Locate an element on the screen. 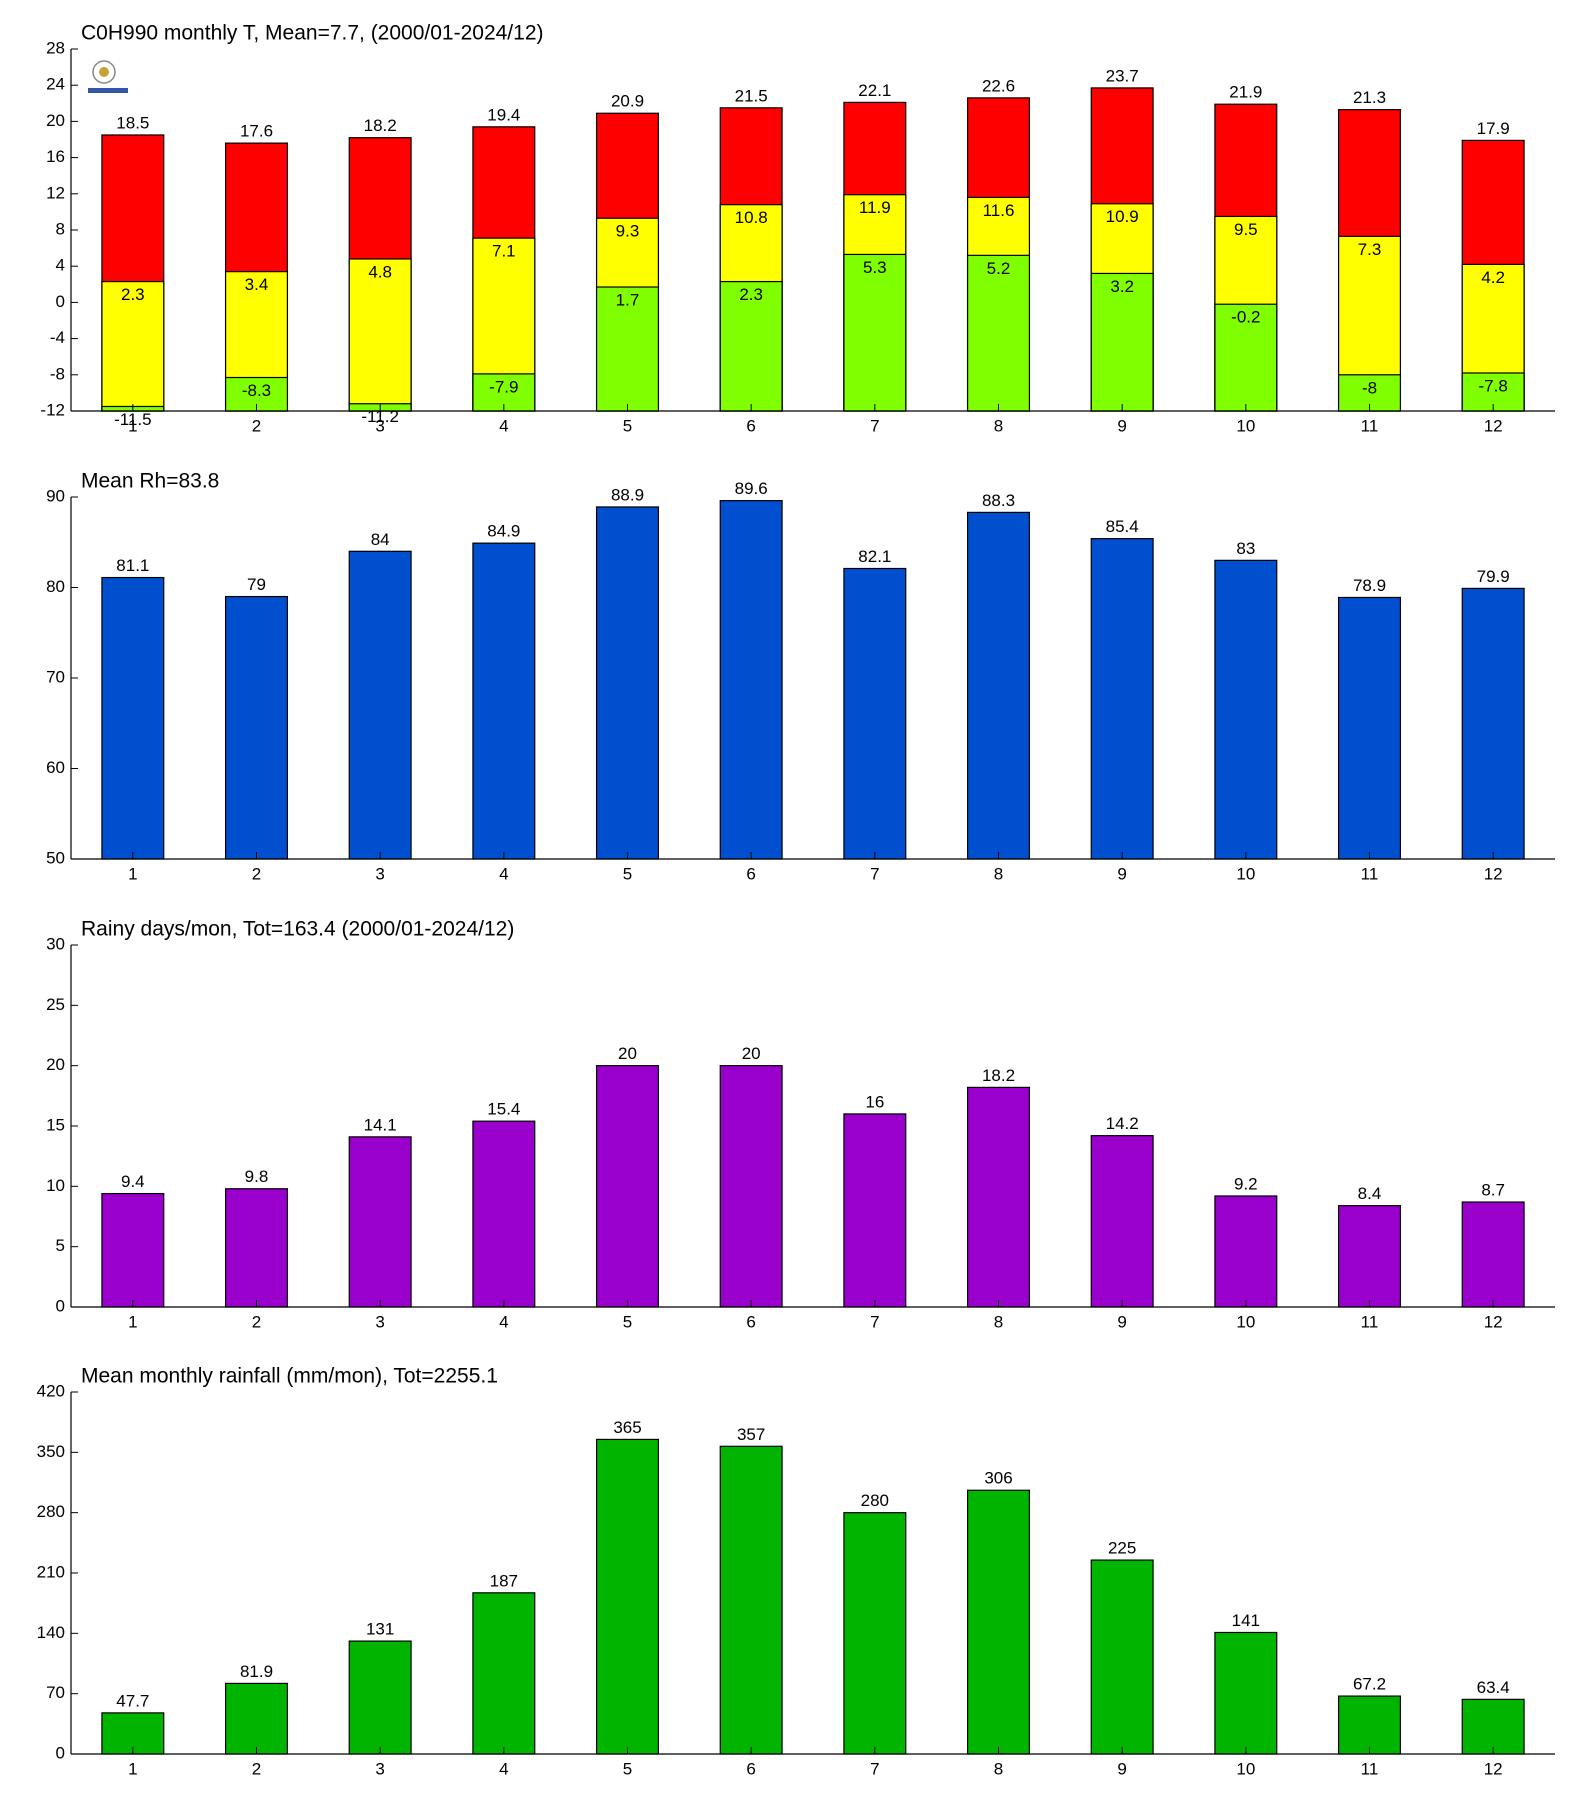 This screenshot has height=1800, width=1580. value-label: 22.6 is located at coordinates (998, 85).